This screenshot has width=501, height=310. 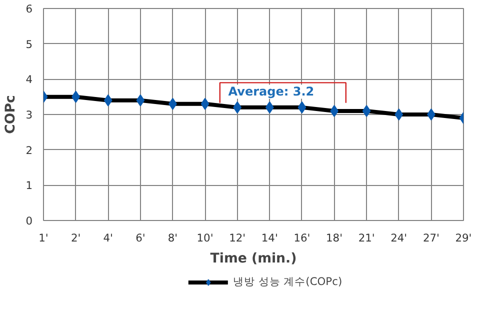 I want to click on x-tick-label: 4', so click(x=108, y=238).